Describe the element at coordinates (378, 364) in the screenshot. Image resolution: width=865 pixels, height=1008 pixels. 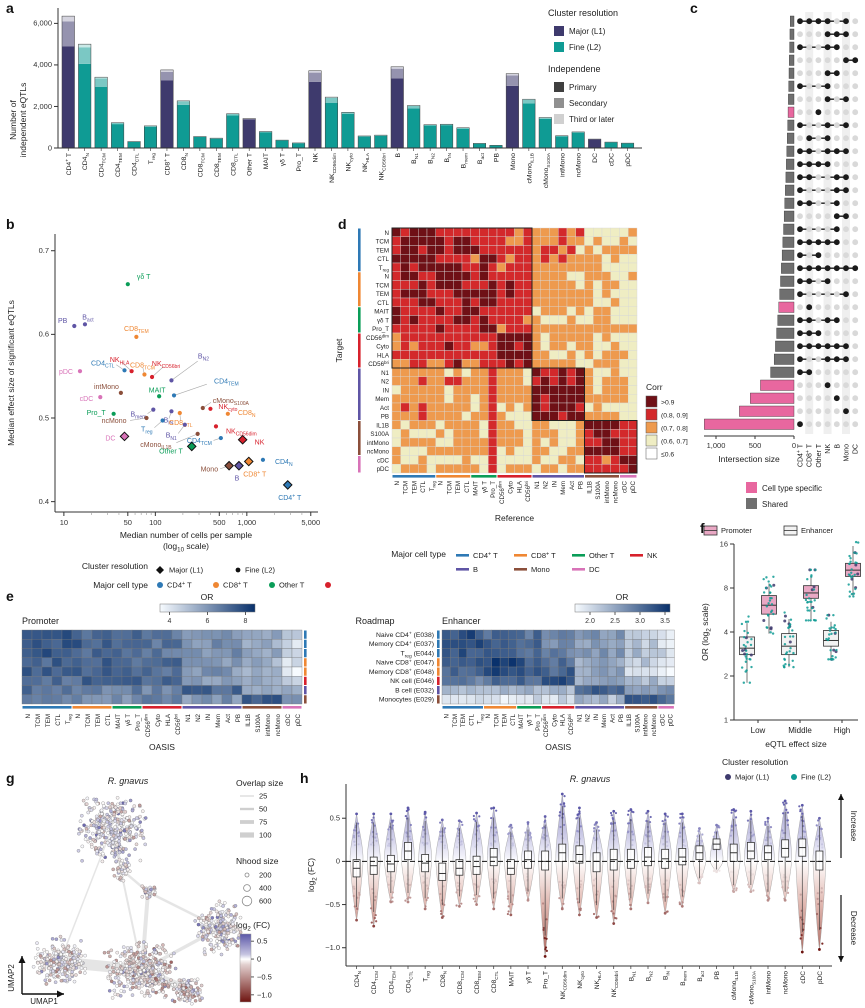
I see `svg-text: CD56bri` at that location.